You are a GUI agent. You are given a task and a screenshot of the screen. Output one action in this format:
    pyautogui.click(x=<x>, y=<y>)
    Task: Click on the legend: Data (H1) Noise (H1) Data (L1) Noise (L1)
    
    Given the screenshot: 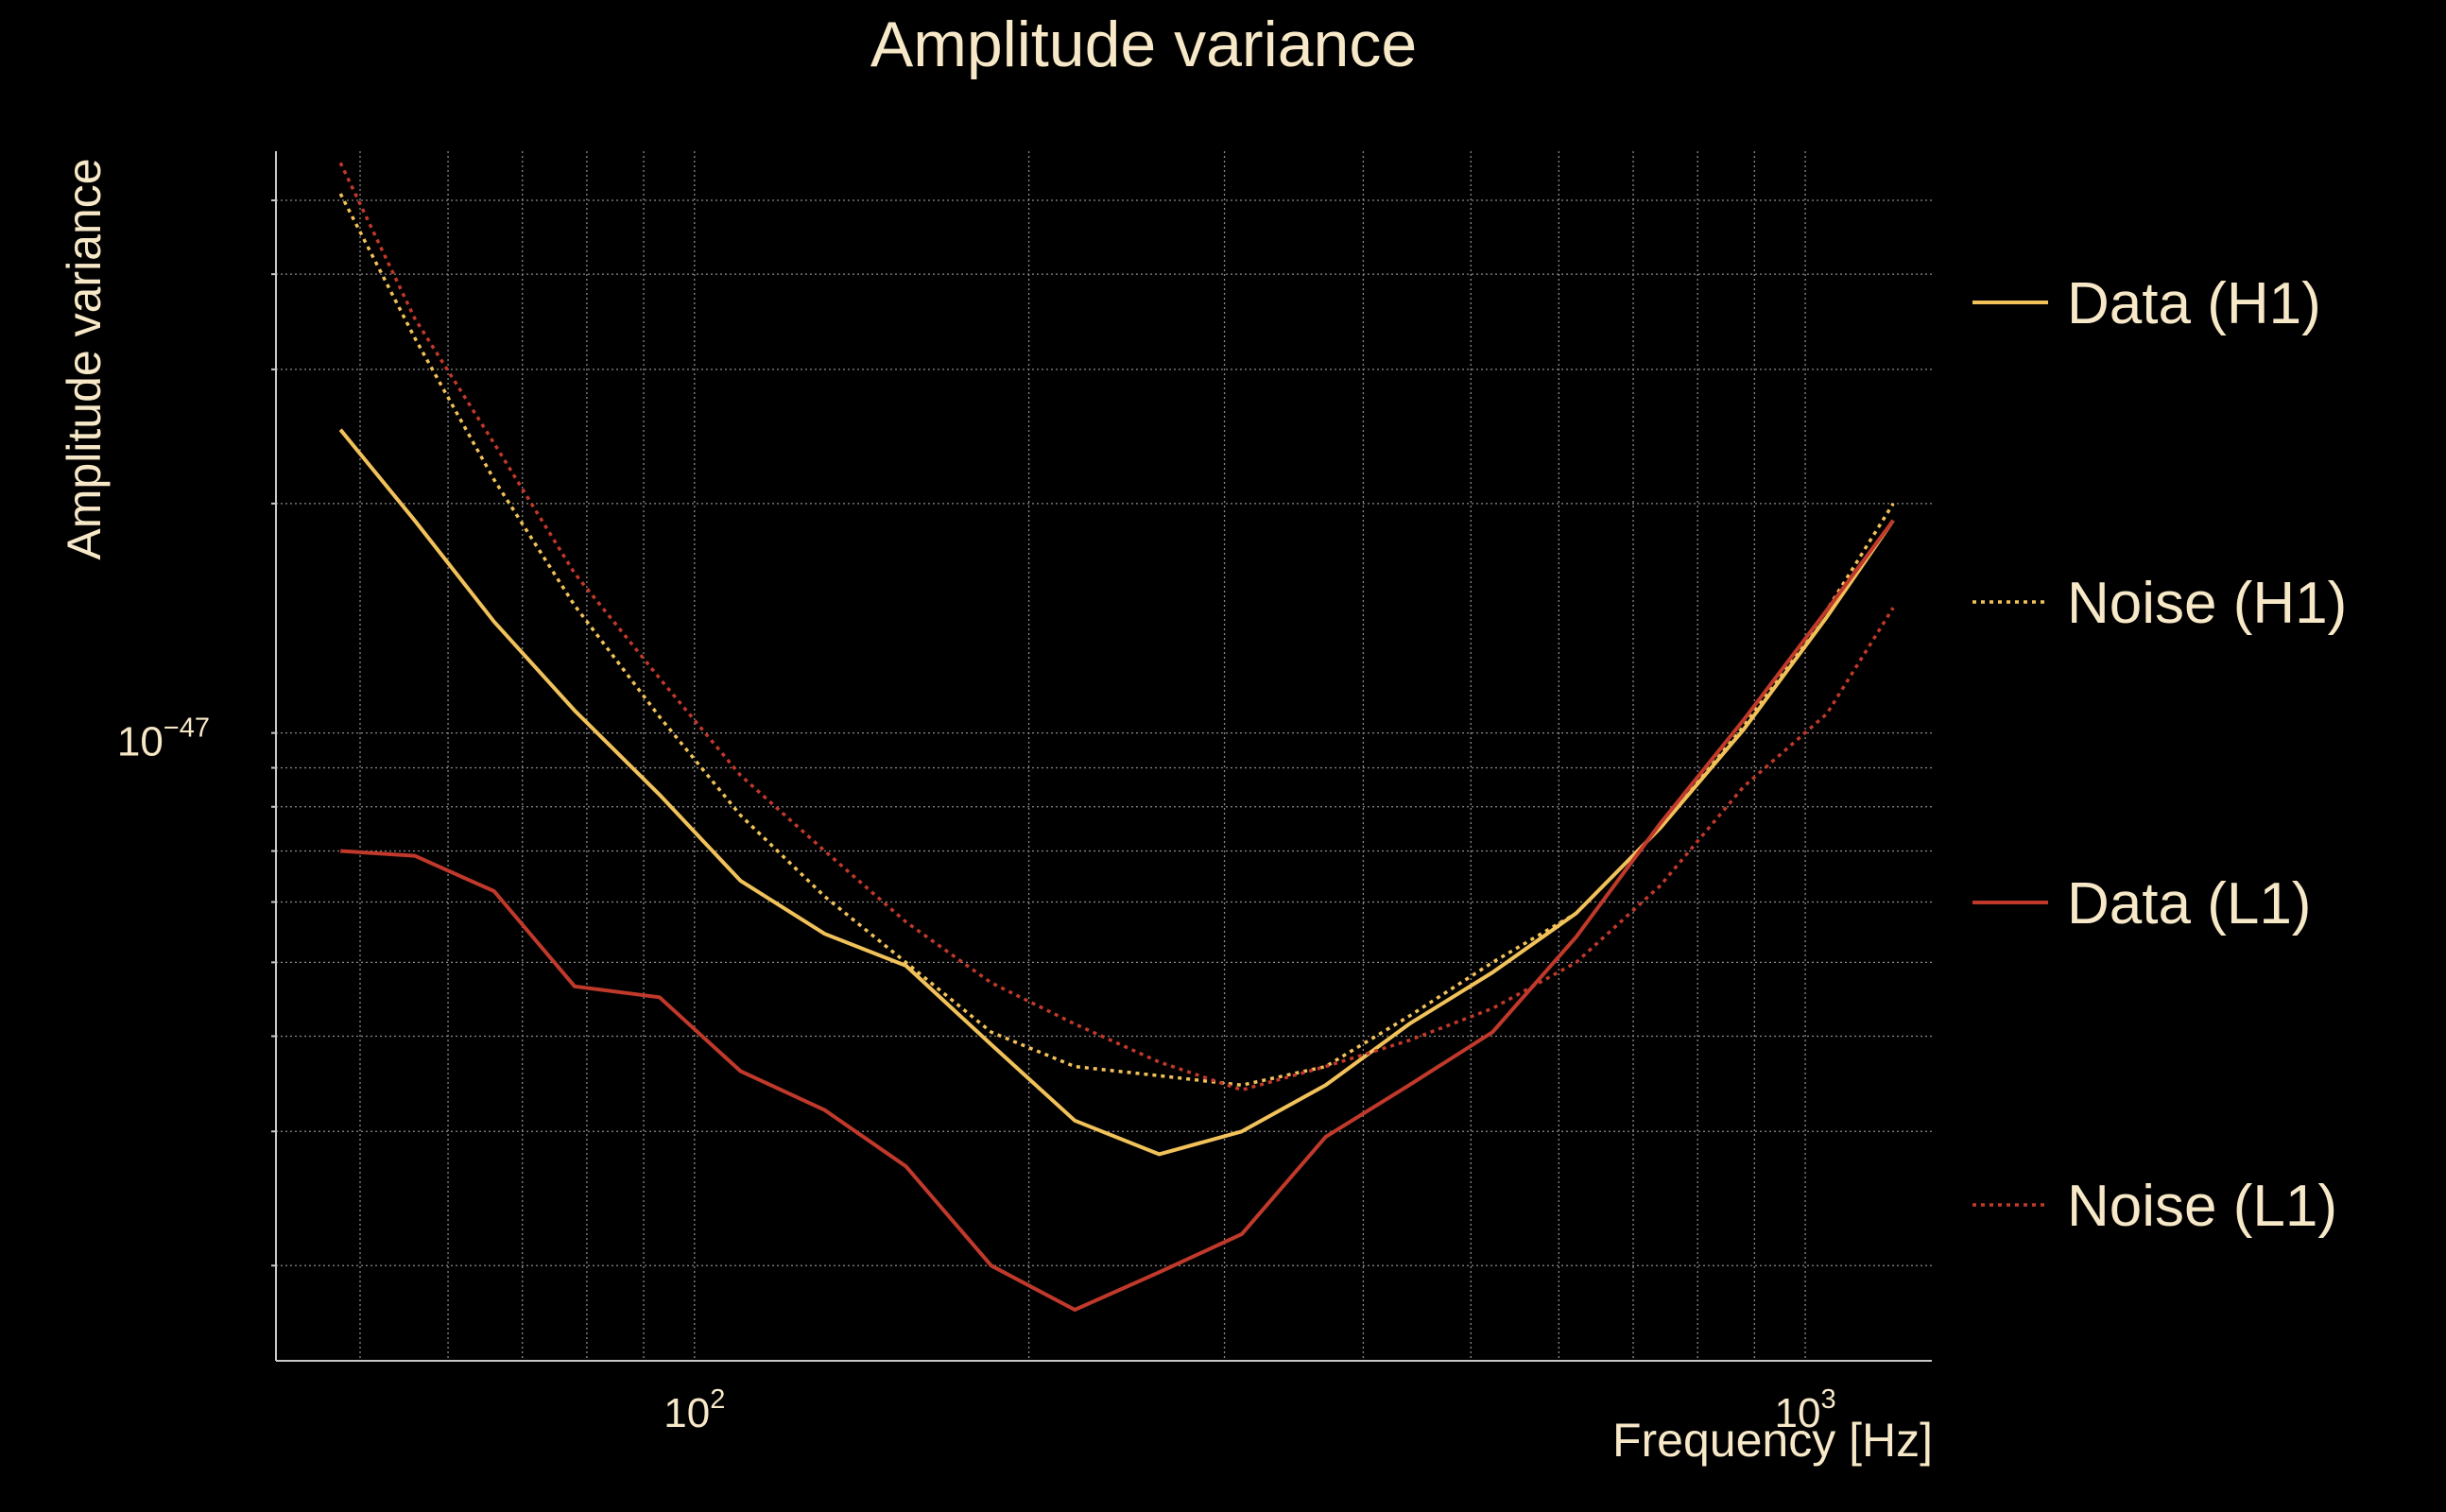 What is the action you would take?
    pyautogui.click(x=2159, y=755)
    